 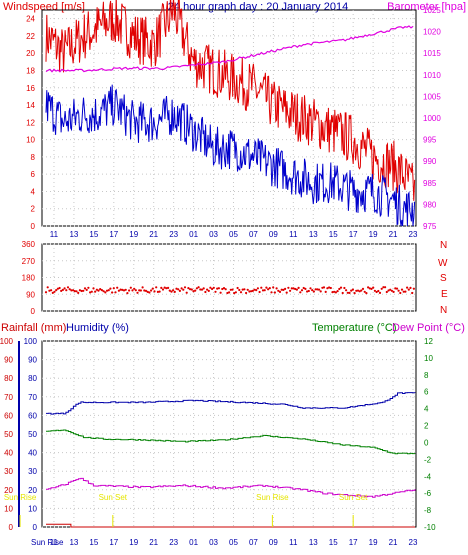 I want to click on humidity-axis-title: Humidity (%), so click(x=97, y=328).